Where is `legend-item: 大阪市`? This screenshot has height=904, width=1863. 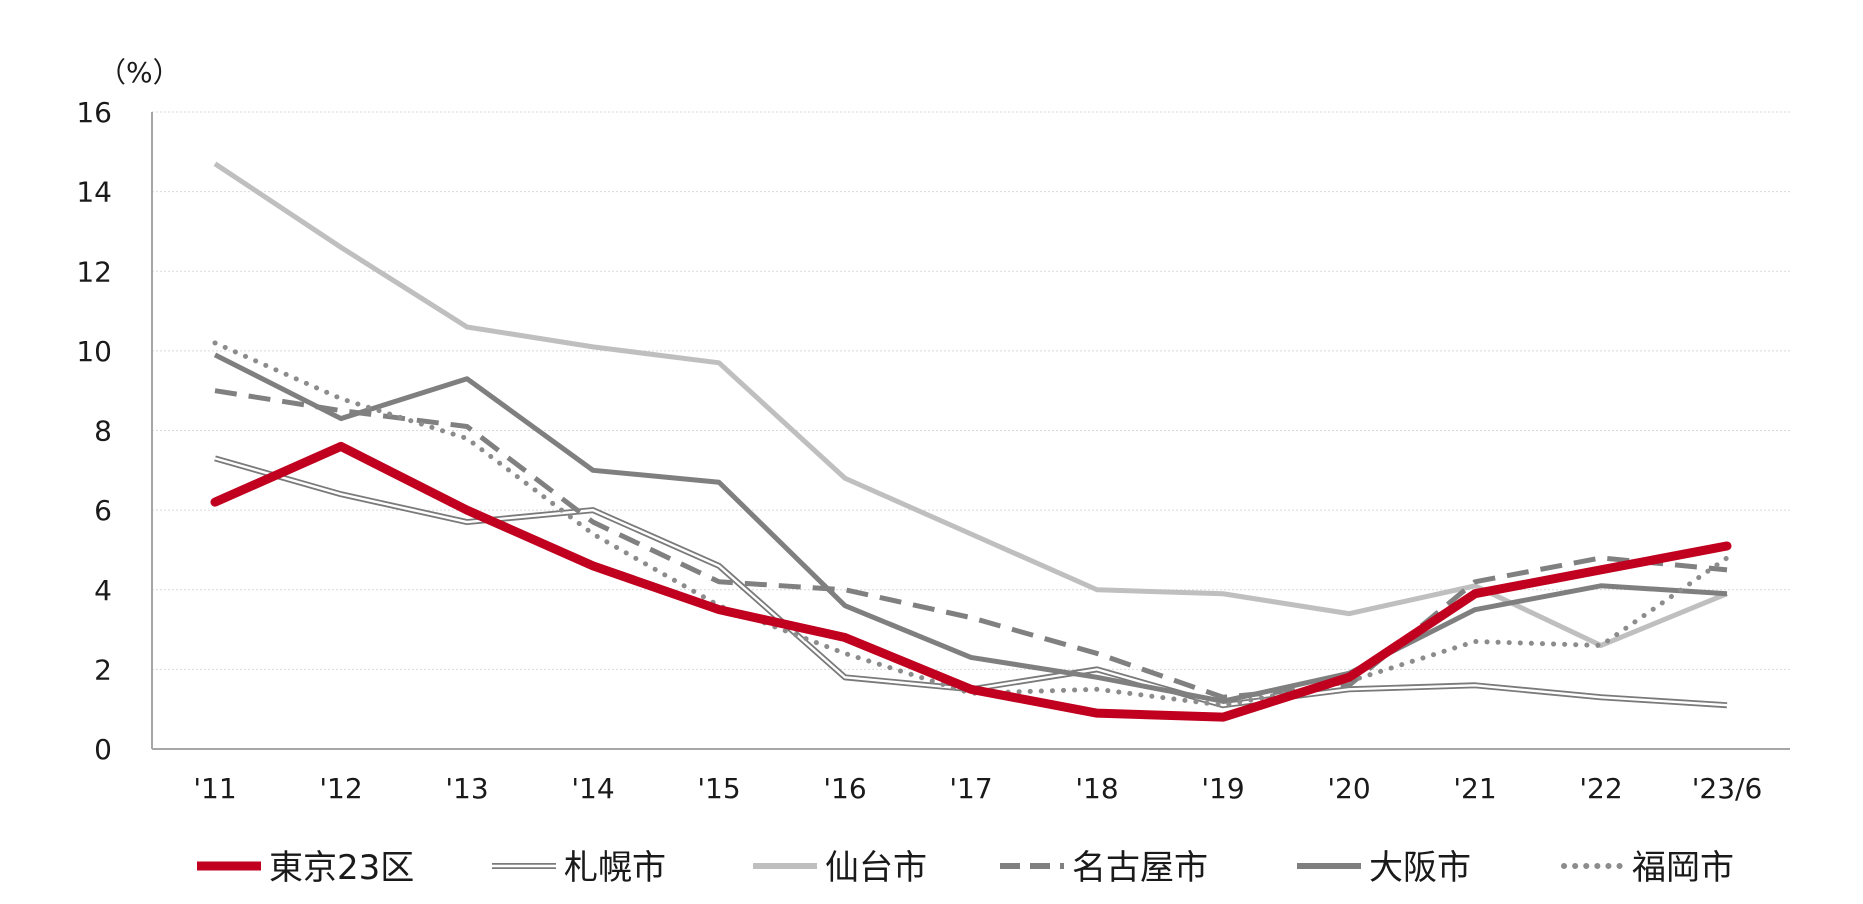 legend-item: 大阪市 is located at coordinates (1384, 868).